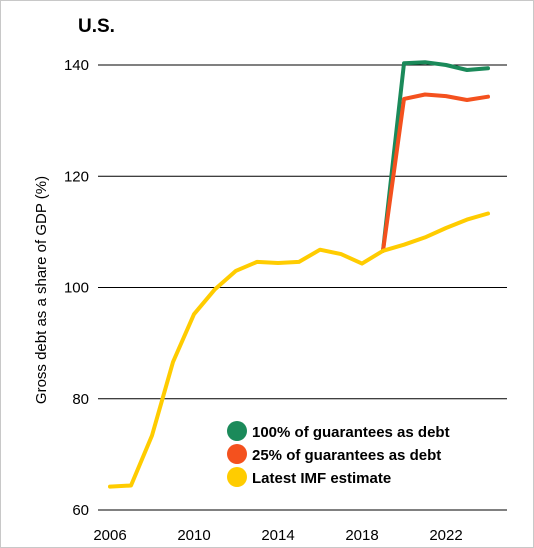 This screenshot has height=548, width=534. What do you see at coordinates (351, 432) in the screenshot?
I see `legend-label-1: 100% of guarantees as debt` at bounding box center [351, 432].